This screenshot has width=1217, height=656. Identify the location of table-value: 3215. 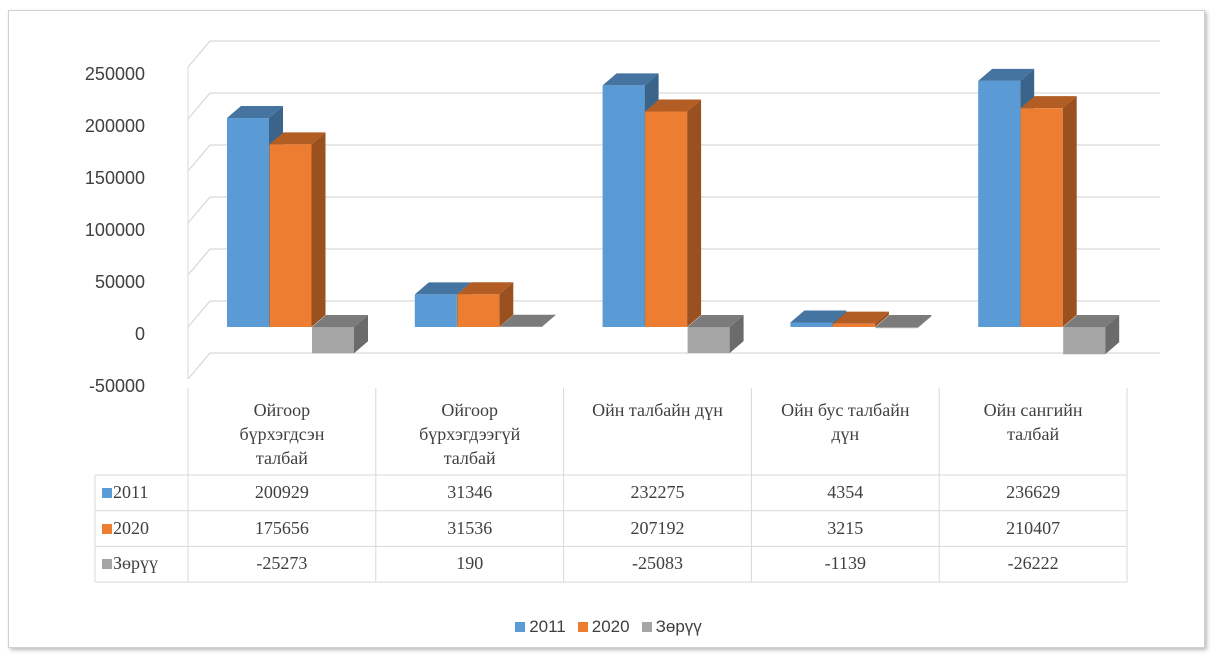
(845, 527).